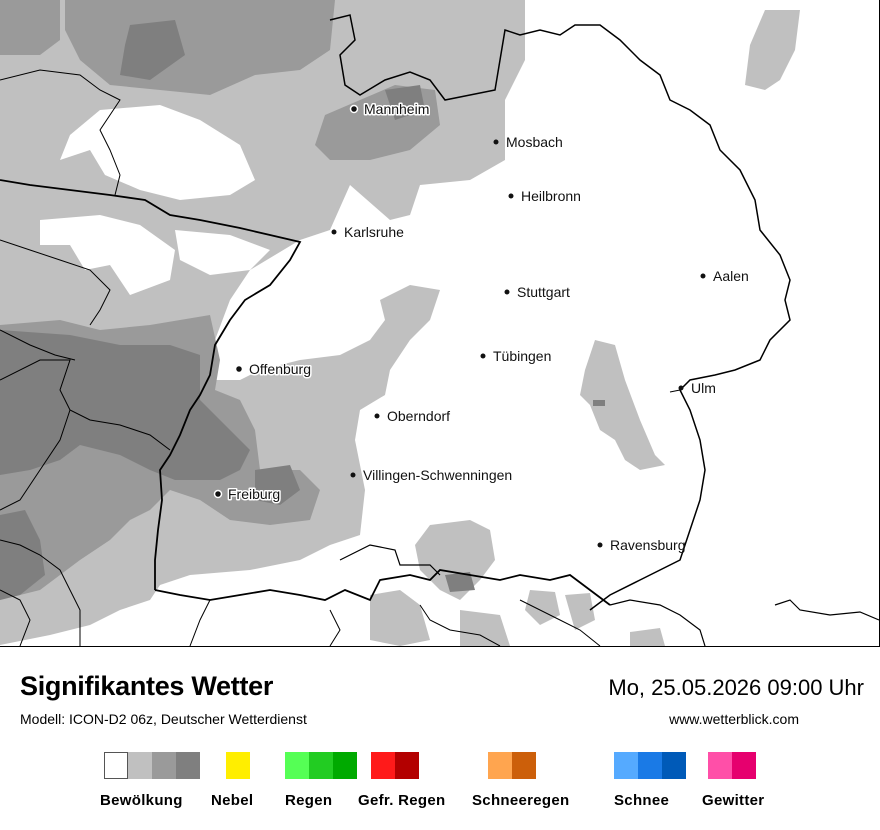  I want to click on legend-nebel, so click(238, 765).